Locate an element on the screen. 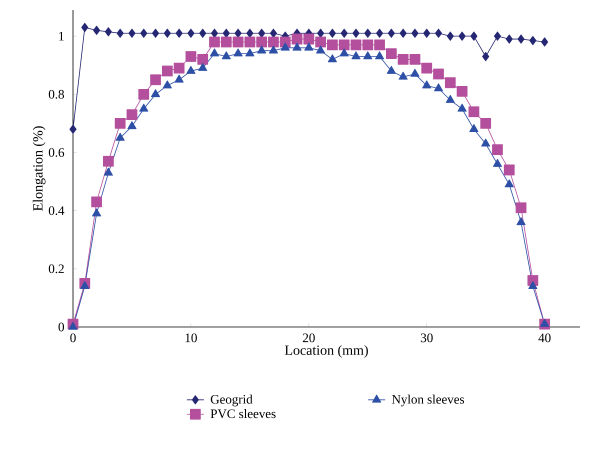 This screenshot has height=465, width=592. legend-label: PVC sleeves is located at coordinates (243, 413).